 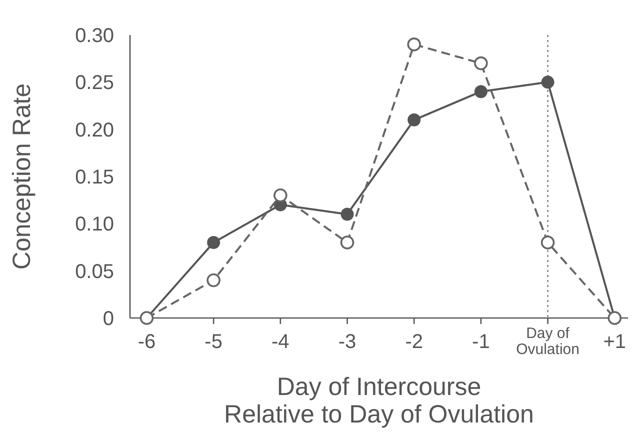 I want to click on y-tick-label: 0.30, so click(x=94, y=36).